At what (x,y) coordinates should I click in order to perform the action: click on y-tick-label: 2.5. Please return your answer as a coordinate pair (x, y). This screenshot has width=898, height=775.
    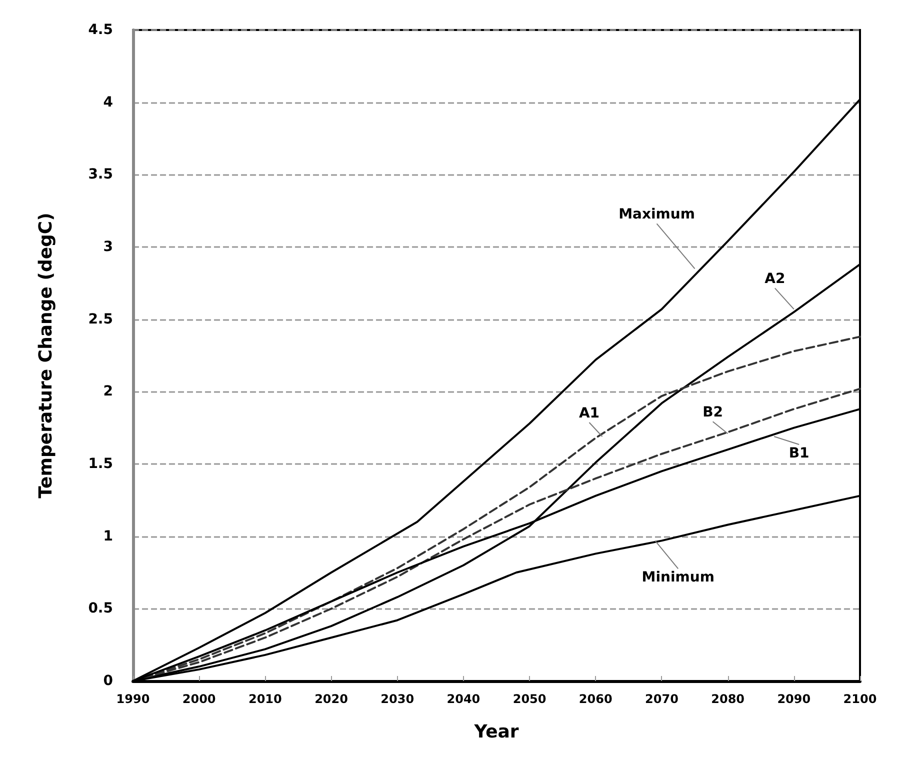
    Looking at the image, I should click on (100, 319).